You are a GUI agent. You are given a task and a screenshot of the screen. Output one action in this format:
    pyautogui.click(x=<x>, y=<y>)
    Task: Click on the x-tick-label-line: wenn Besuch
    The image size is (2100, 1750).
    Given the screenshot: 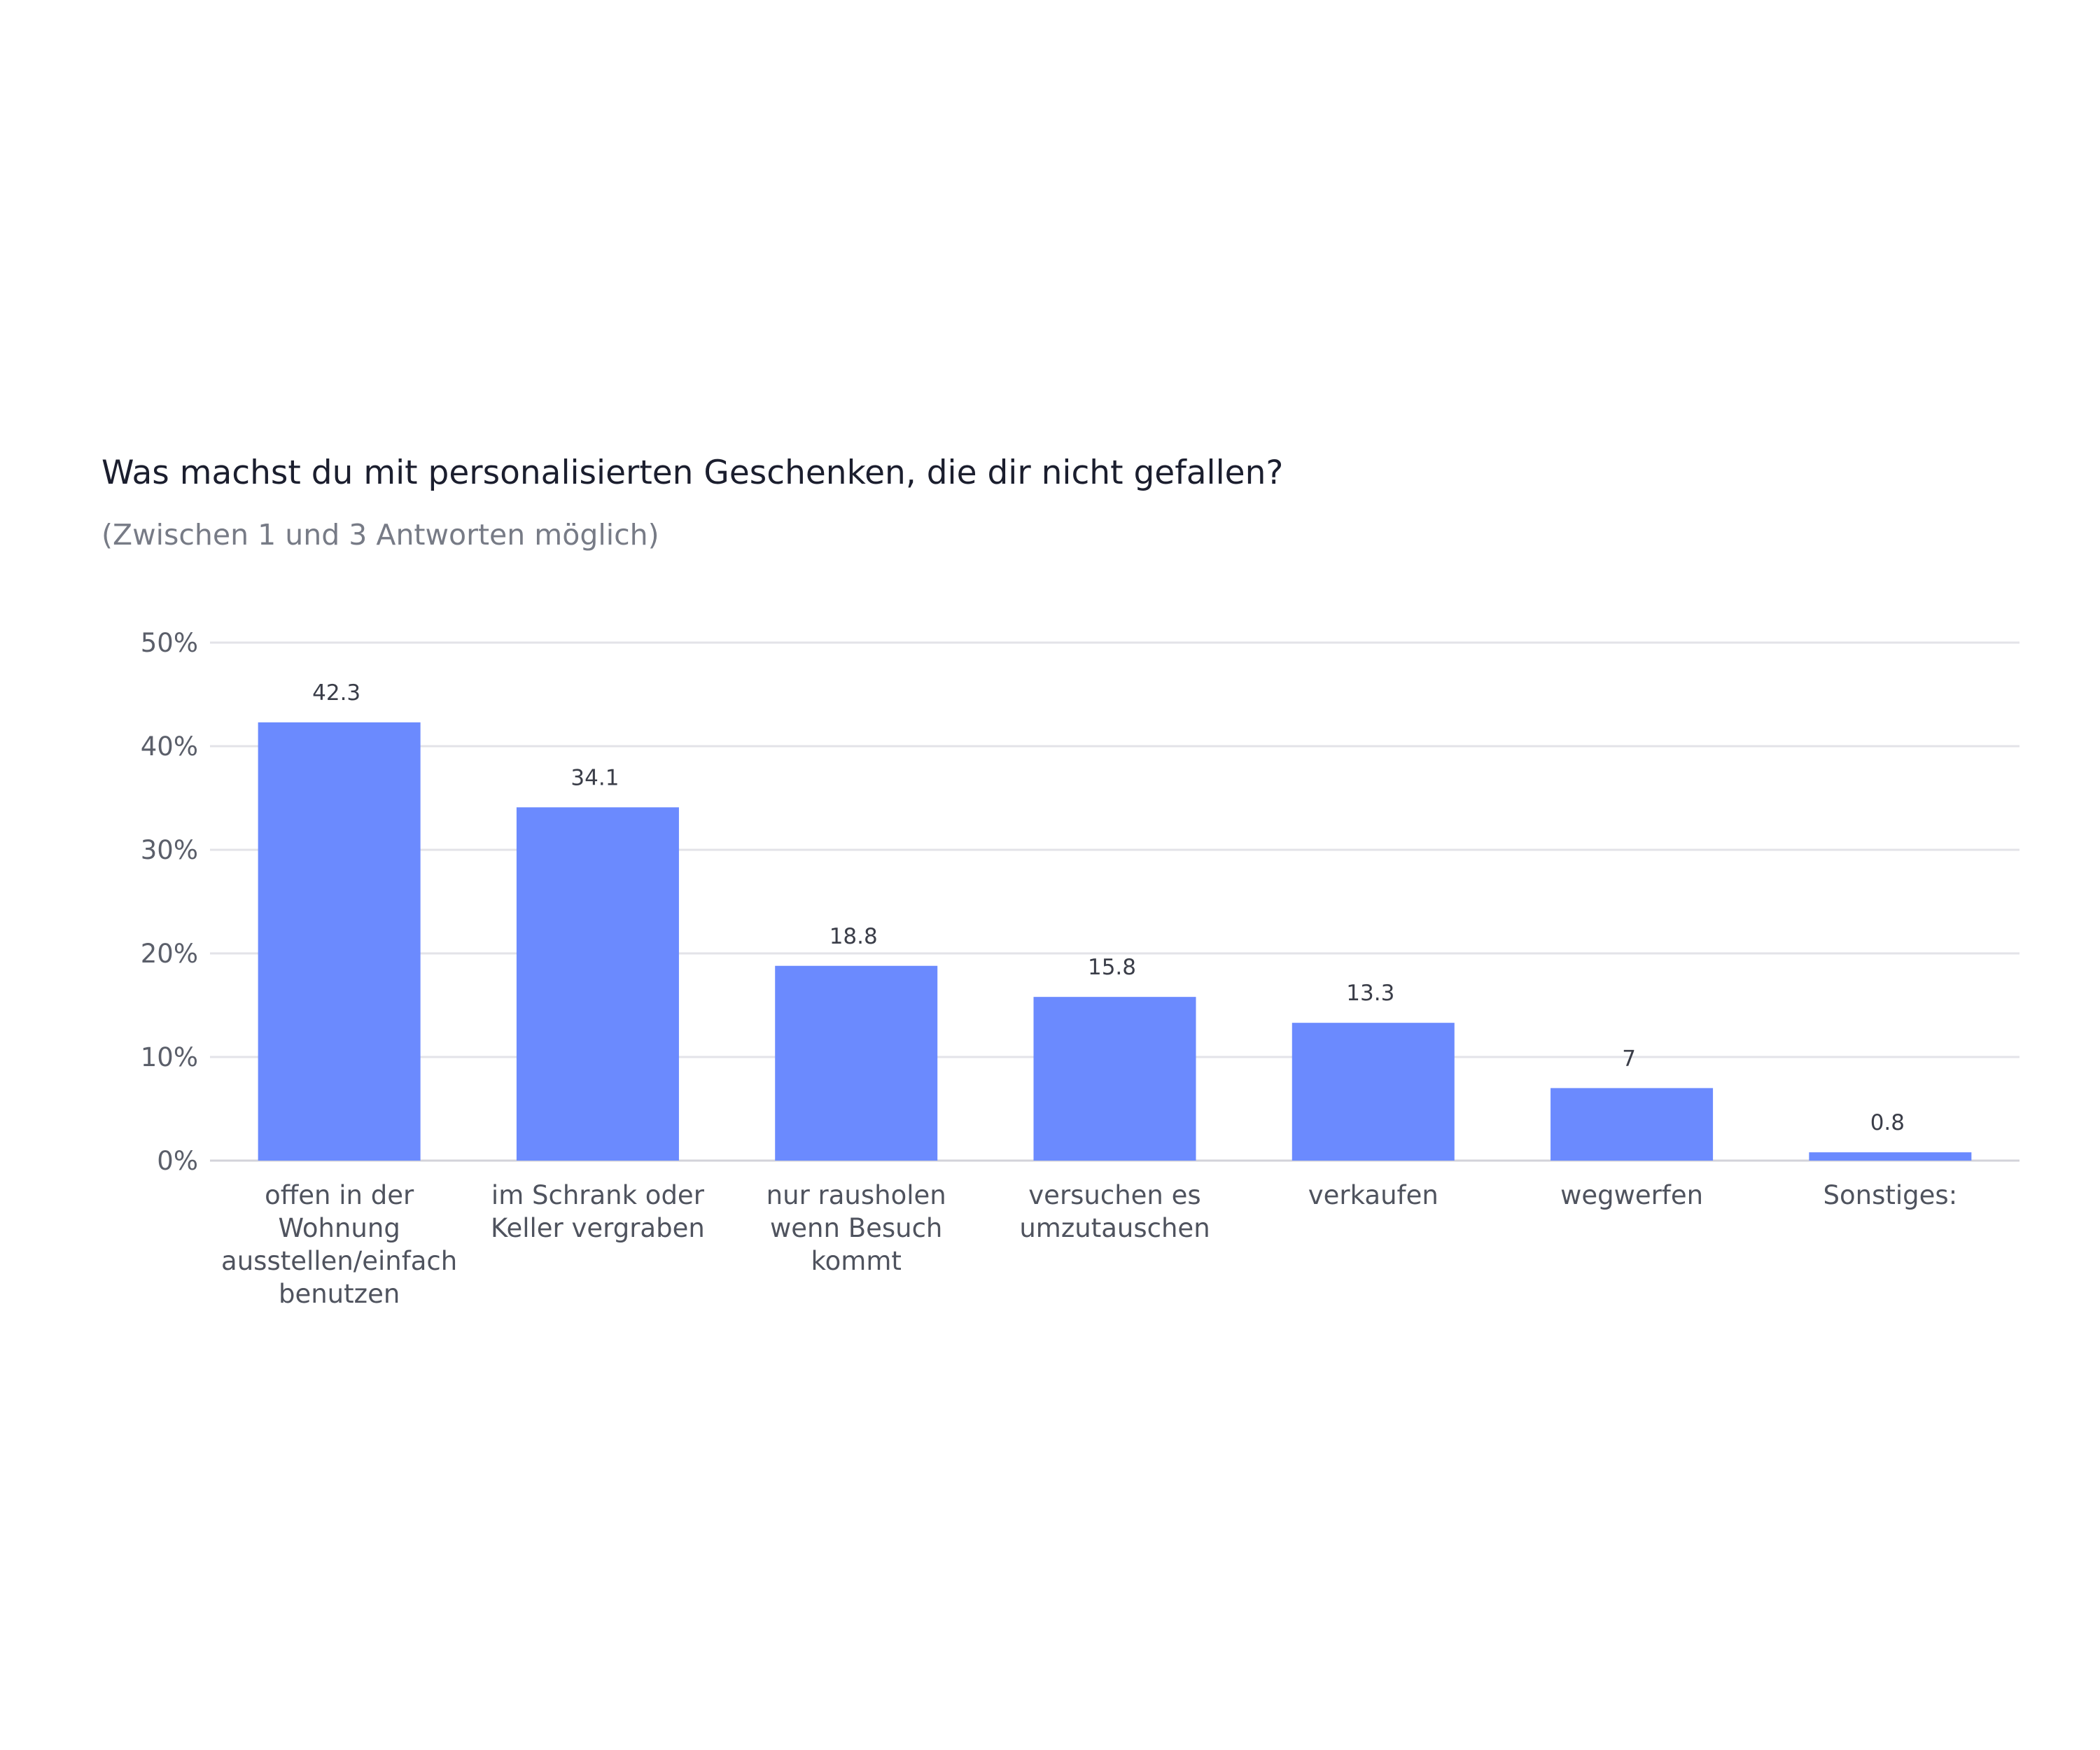 What is the action you would take?
    pyautogui.click(x=856, y=1228)
    